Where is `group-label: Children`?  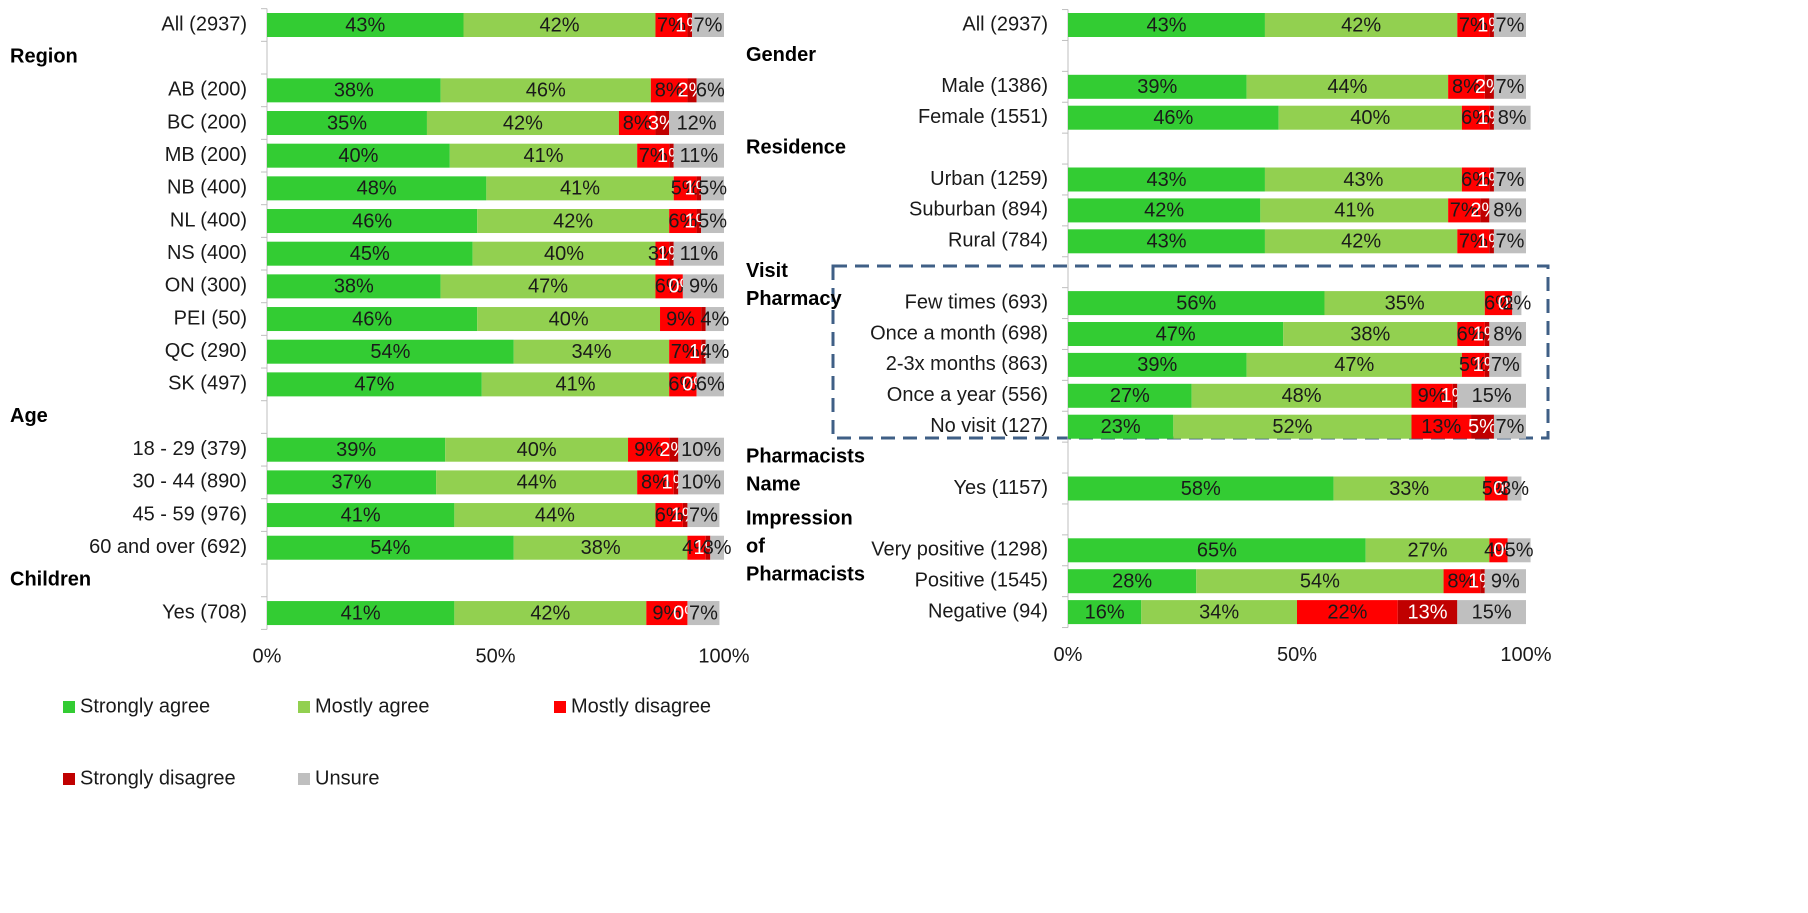
group-label: Children is located at coordinates (50, 580).